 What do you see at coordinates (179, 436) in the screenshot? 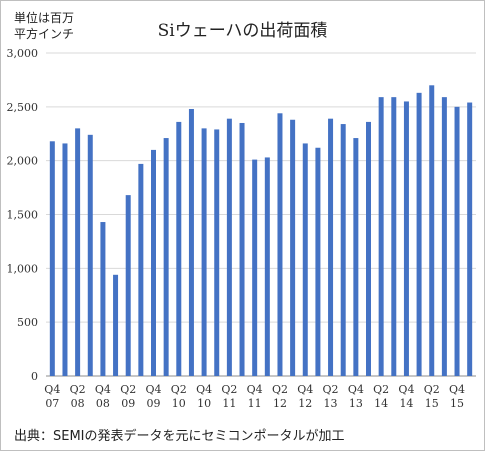
I see `source-note: 出典：SEMIの発表データを元にセミコンポータルが加工` at bounding box center [179, 436].